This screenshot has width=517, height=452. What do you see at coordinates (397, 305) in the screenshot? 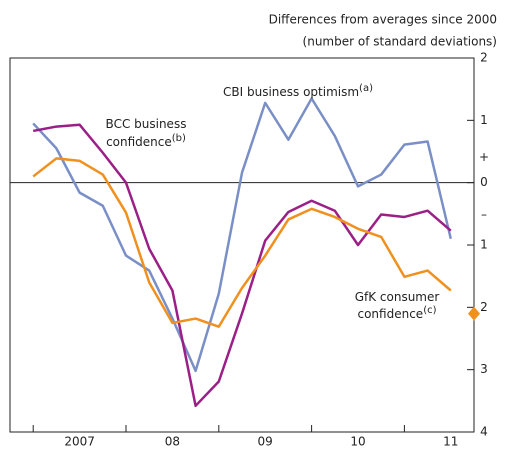
I see `series-label: GfK consumer confidence(c)` at bounding box center [397, 305].